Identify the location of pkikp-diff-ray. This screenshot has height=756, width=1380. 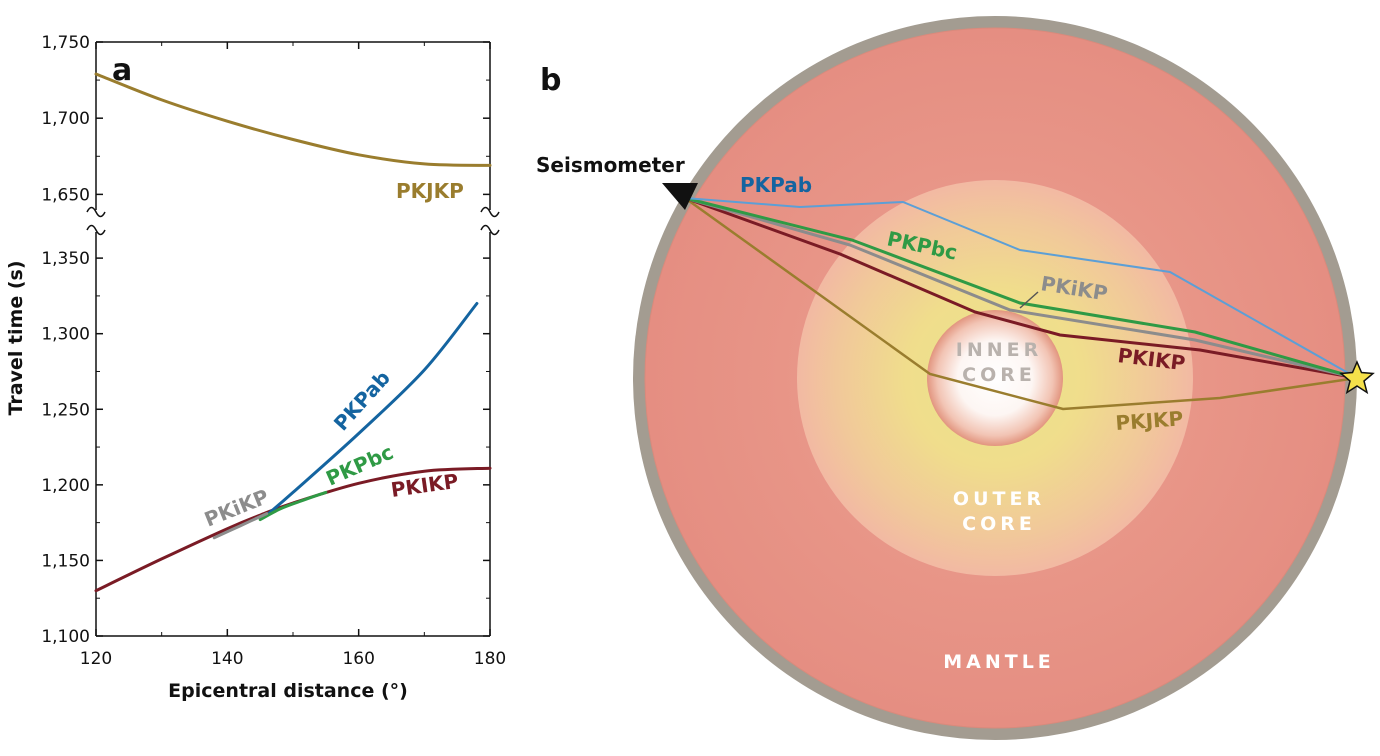
(1021, 288).